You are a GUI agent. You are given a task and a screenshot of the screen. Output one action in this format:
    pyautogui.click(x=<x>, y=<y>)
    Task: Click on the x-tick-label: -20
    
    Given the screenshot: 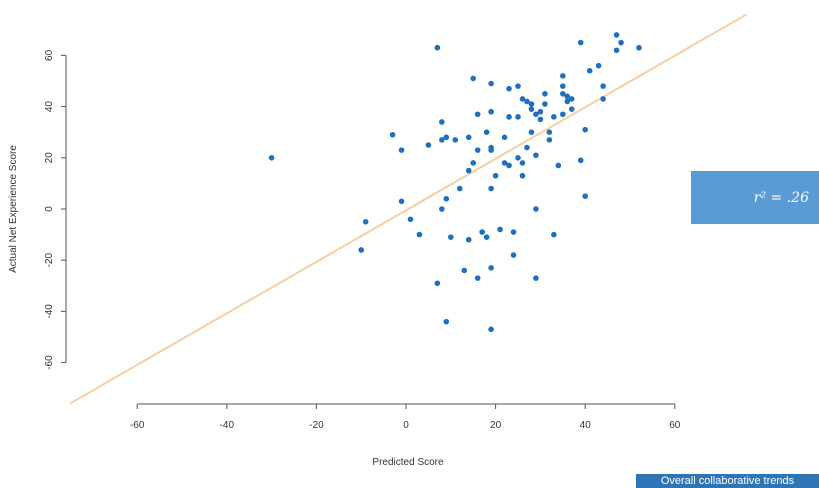 What is the action you would take?
    pyautogui.click(x=316, y=425)
    